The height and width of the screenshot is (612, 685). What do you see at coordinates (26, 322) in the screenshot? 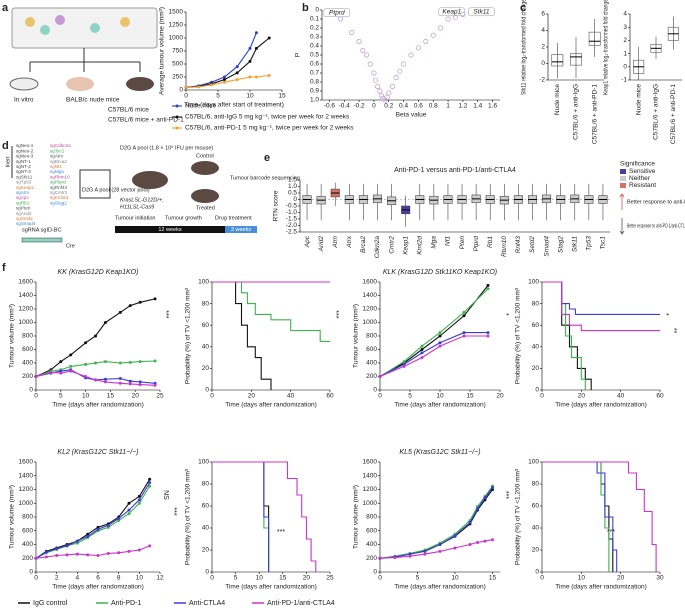
I see `y-tick-label: 1000` at bounding box center [26, 322].